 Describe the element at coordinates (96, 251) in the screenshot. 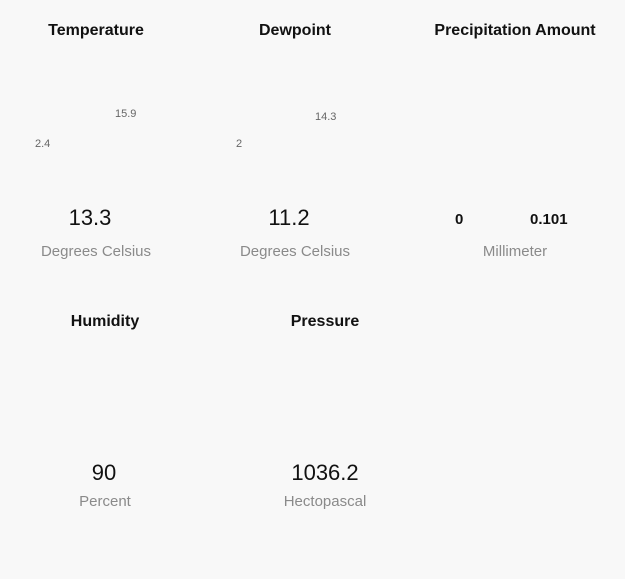

I see `temperature-unit: Degrees Celsius` at that location.